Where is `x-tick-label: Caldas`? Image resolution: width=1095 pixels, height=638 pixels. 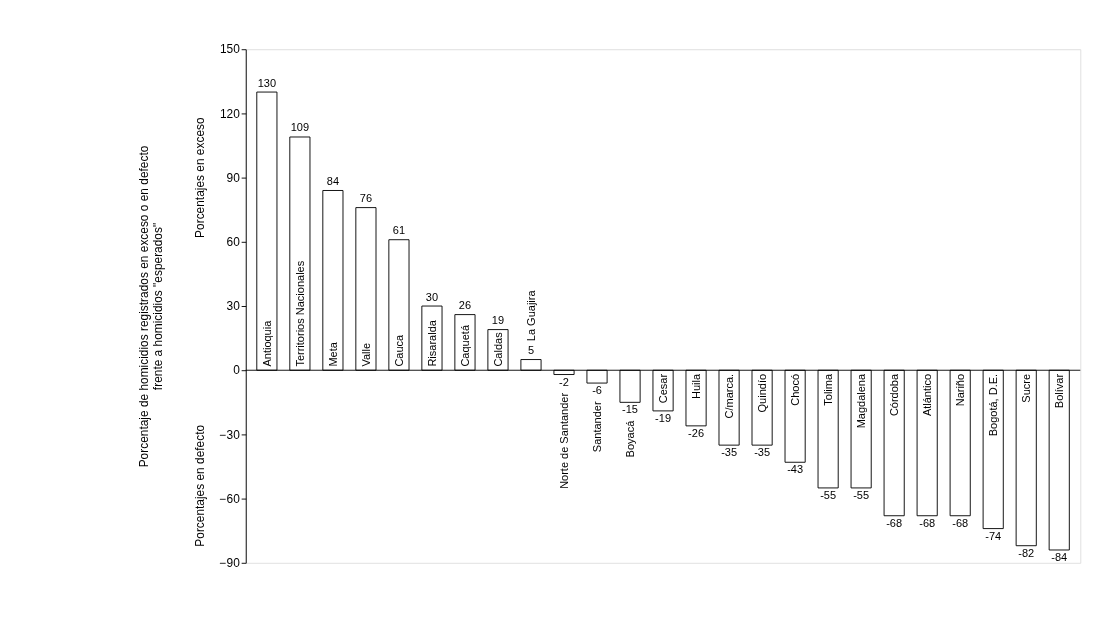 x-tick-label: Caldas is located at coordinates (497, 349).